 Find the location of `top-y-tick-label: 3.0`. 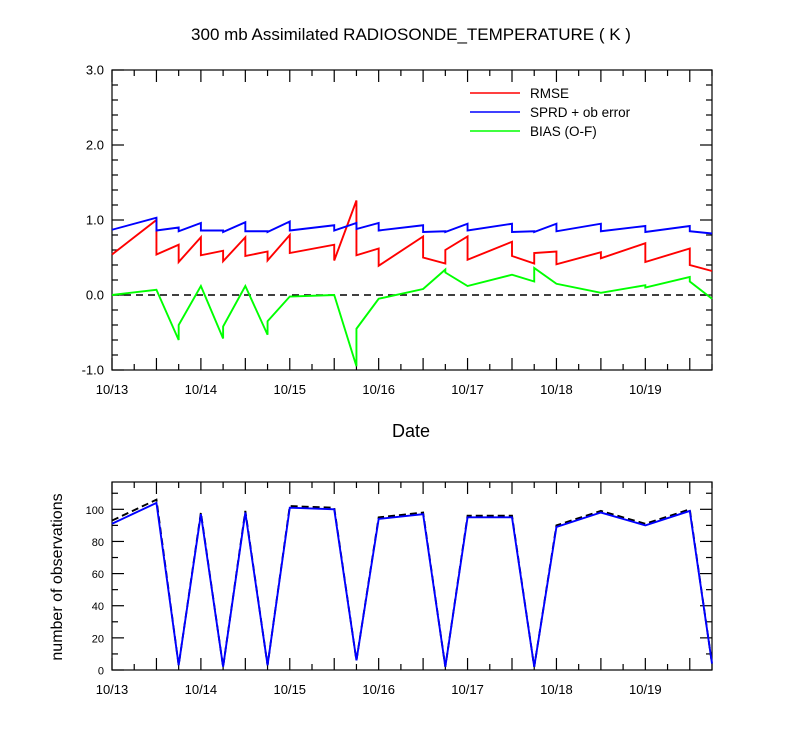

top-y-tick-label: 3.0 is located at coordinates (95, 70).